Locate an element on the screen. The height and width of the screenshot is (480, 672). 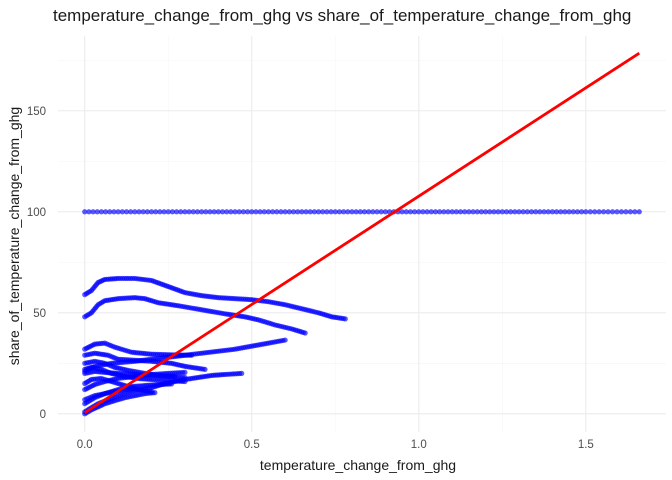
y-tick-label: 150 is located at coordinates (36, 112).